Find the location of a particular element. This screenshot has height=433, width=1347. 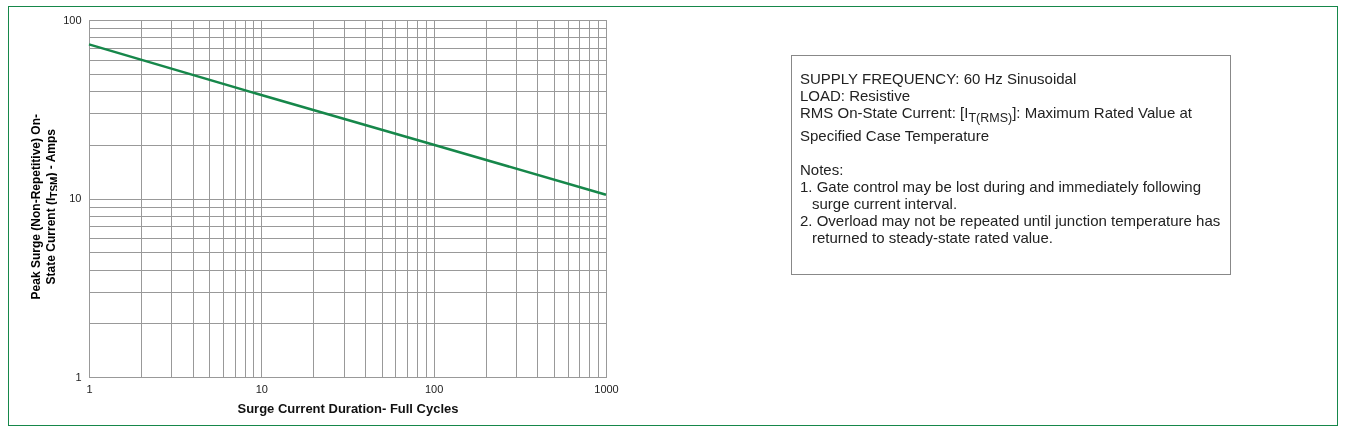

text: 1. Gate control may be lost during and immediately following surge current interval. is located at coordinates (1001, 195).